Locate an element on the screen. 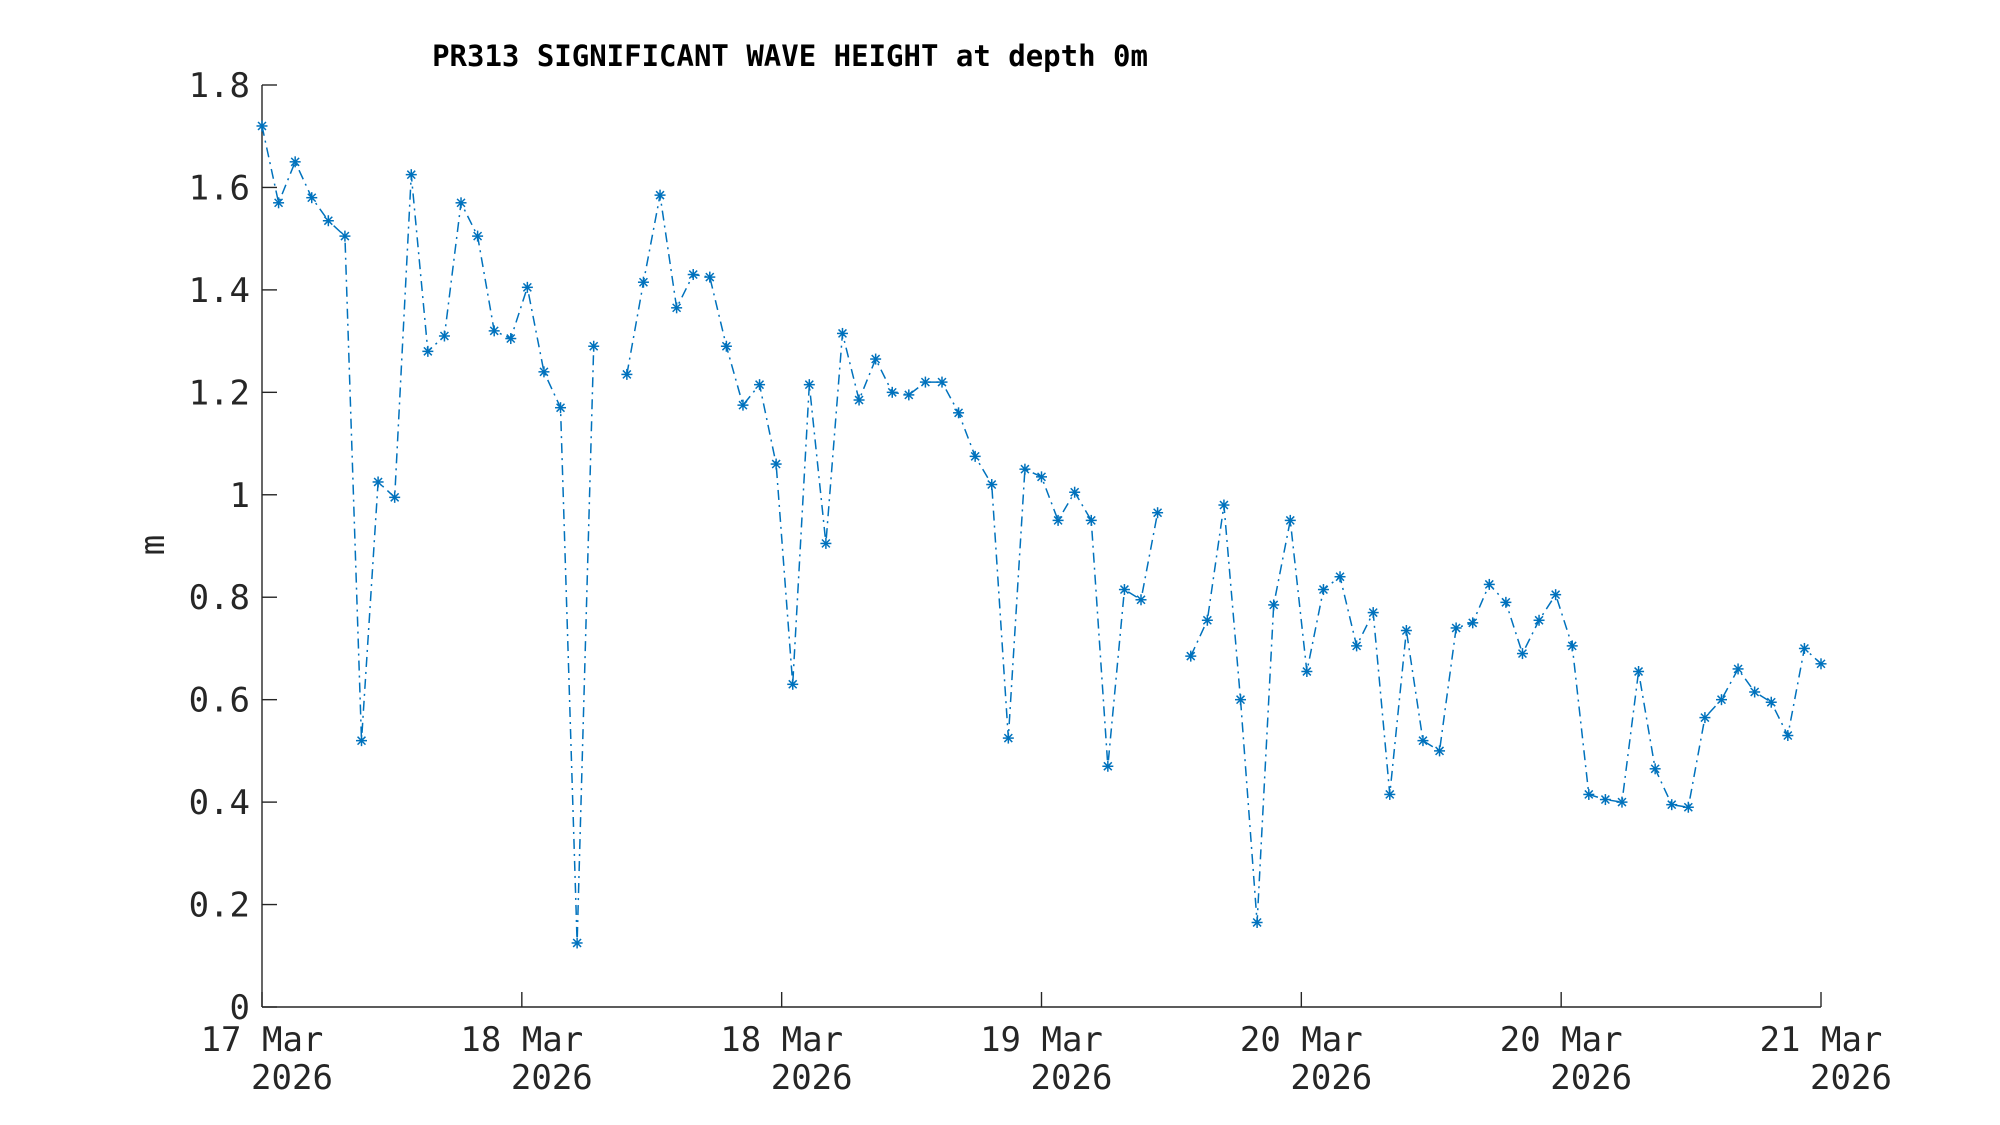 This screenshot has height=1125, width=2000. y-tick-label: 1.4 is located at coordinates (219, 291).